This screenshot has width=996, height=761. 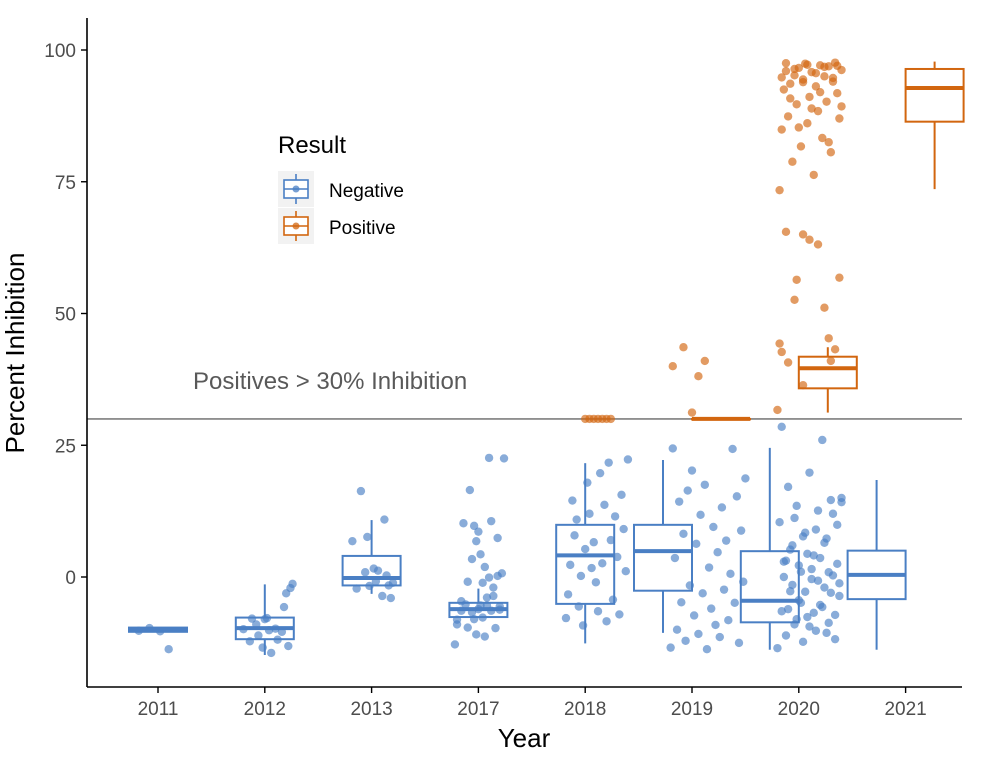 I want to click on legend-label-positive: Positive, so click(x=362, y=228).